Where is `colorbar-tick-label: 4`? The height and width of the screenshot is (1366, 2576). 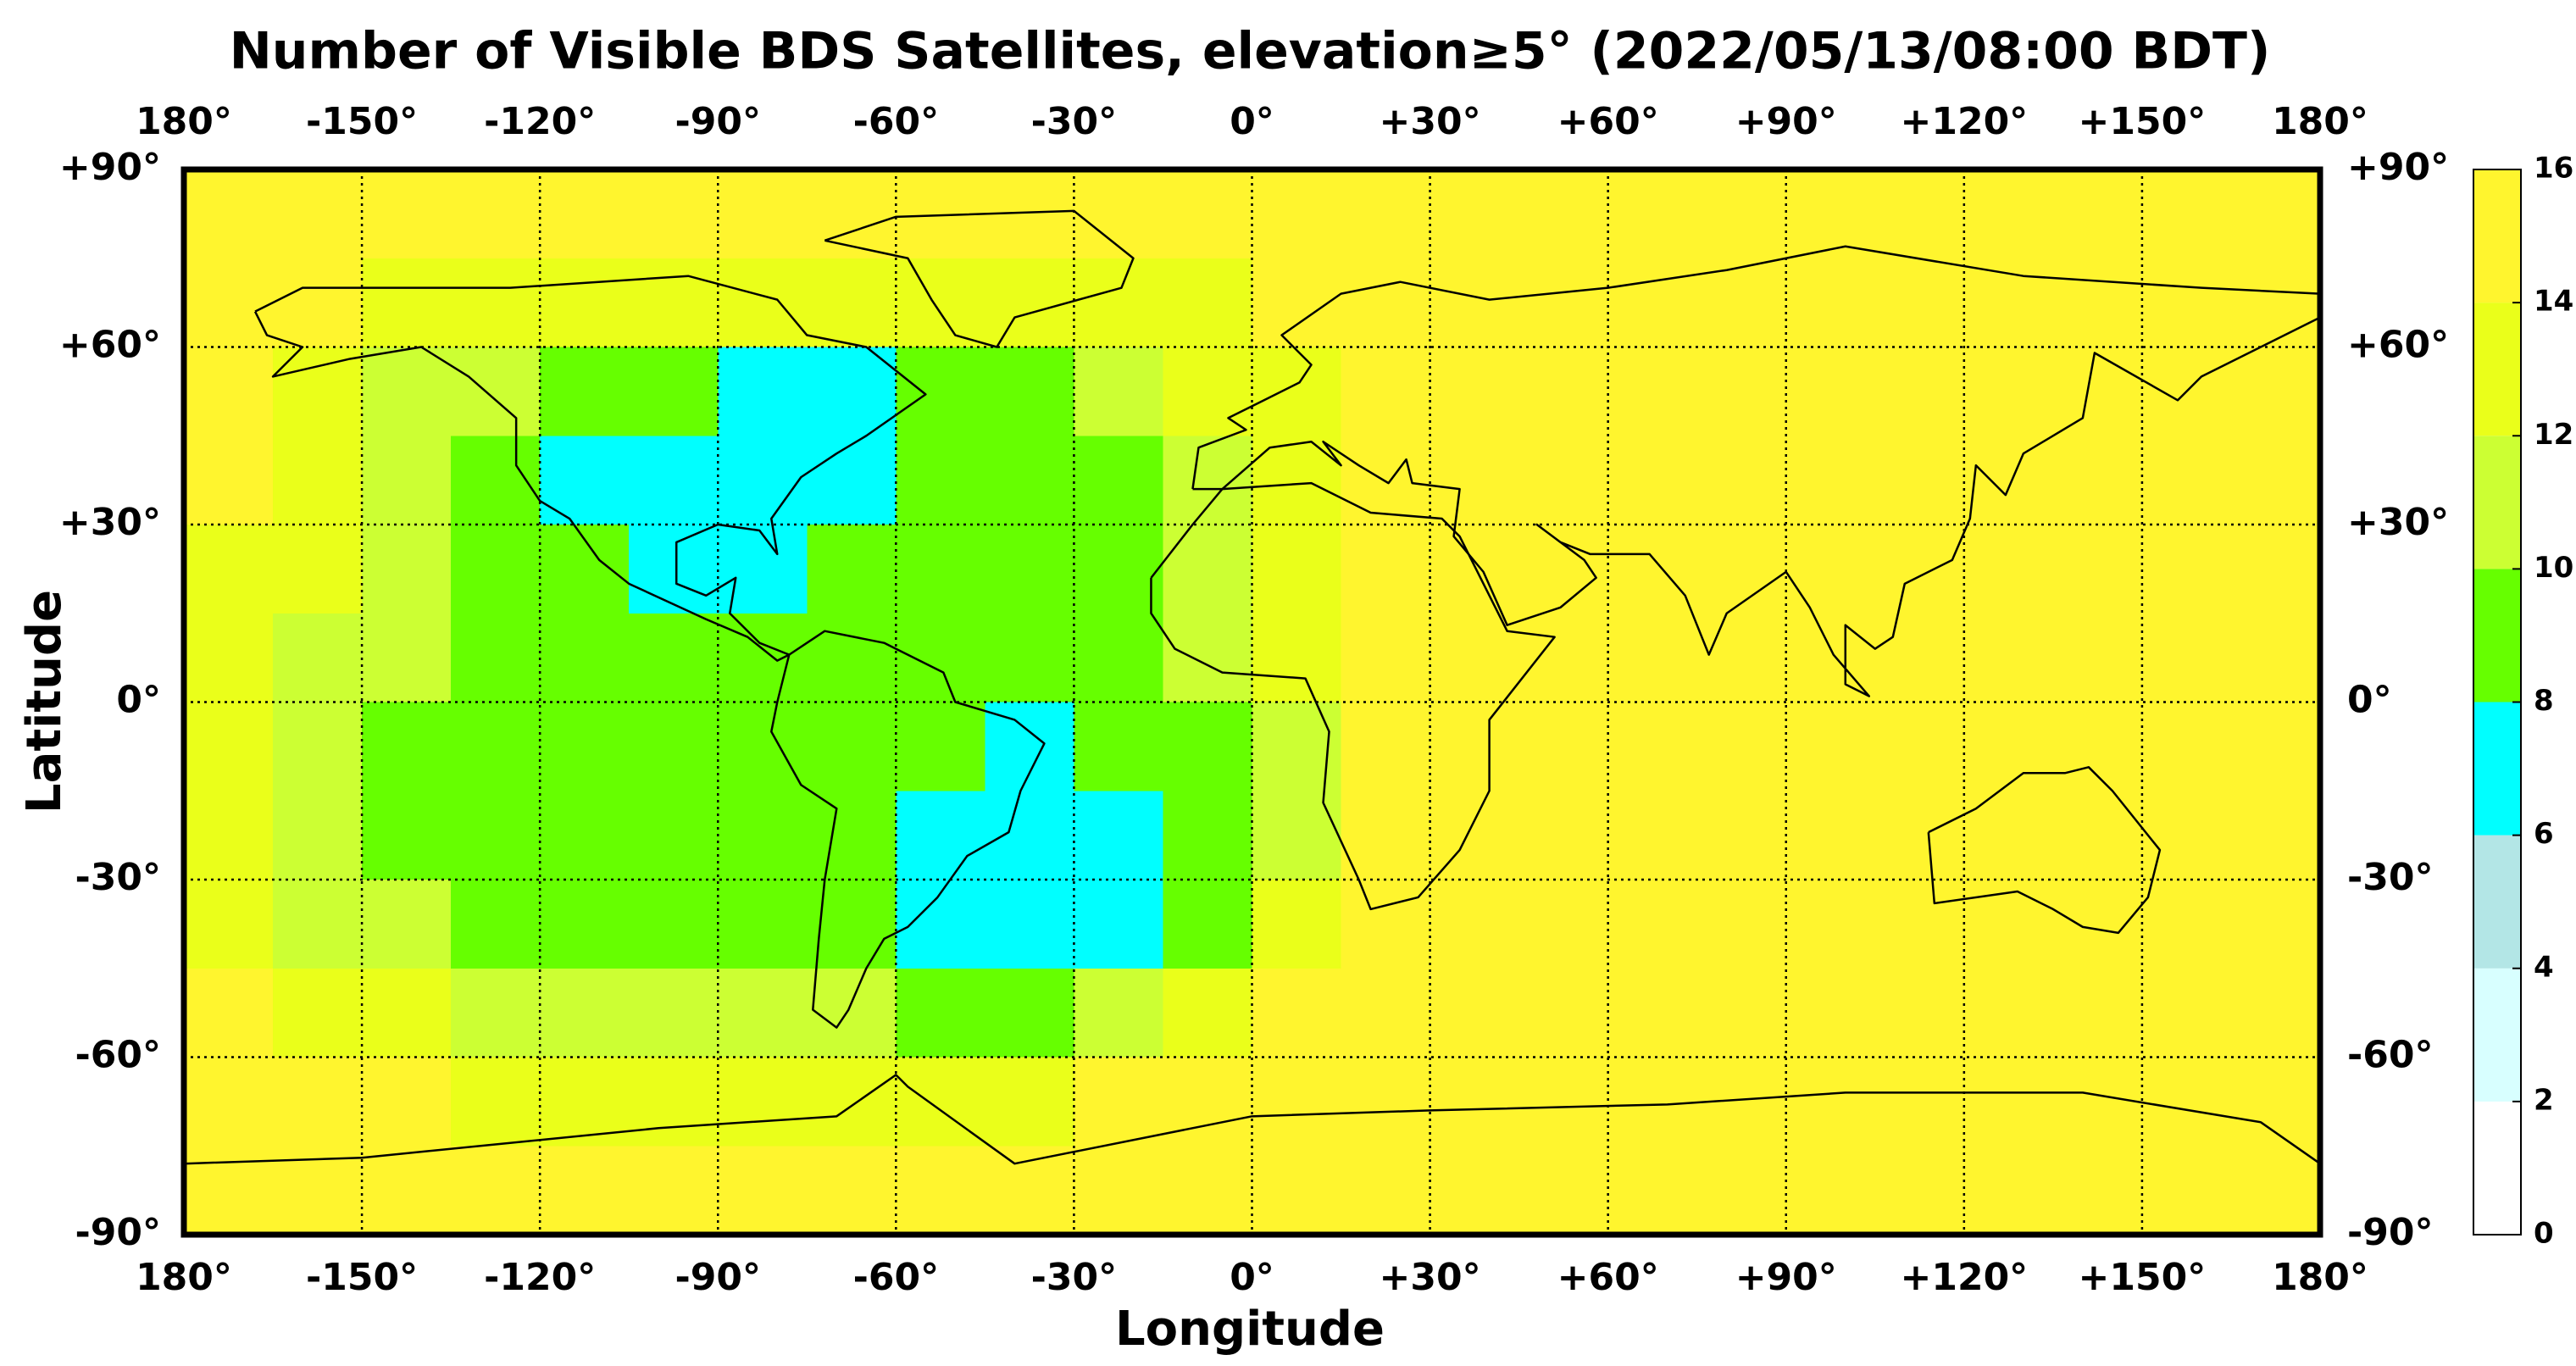 colorbar-tick-label: 4 is located at coordinates (2544, 967).